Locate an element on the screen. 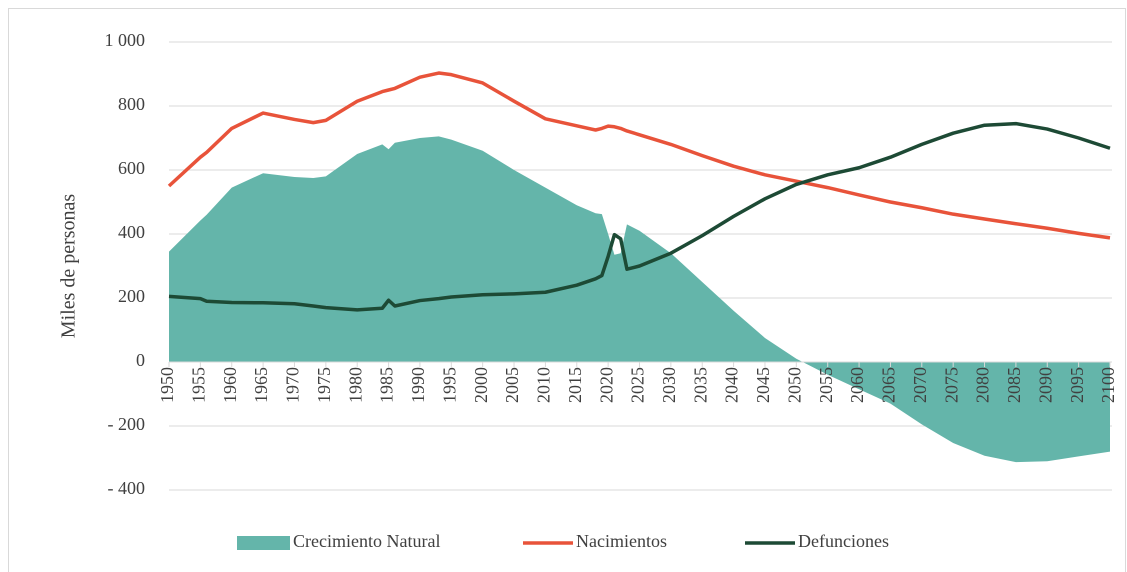 The width and height of the screenshot is (1127, 572). x-tick-label: 2055 is located at coordinates (826, 385).